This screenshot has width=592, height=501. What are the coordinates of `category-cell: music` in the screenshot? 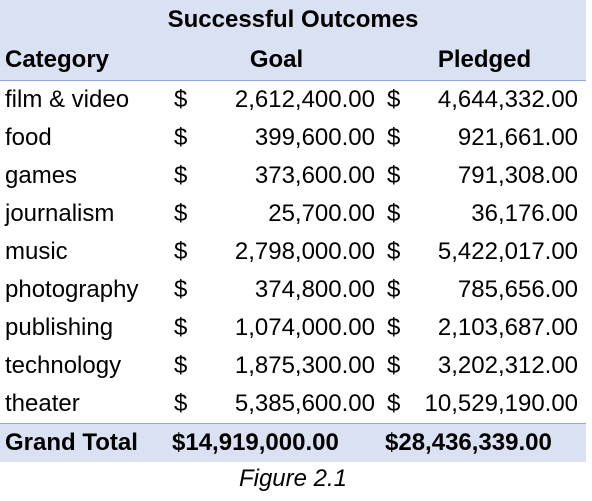 It's located at (36, 251).